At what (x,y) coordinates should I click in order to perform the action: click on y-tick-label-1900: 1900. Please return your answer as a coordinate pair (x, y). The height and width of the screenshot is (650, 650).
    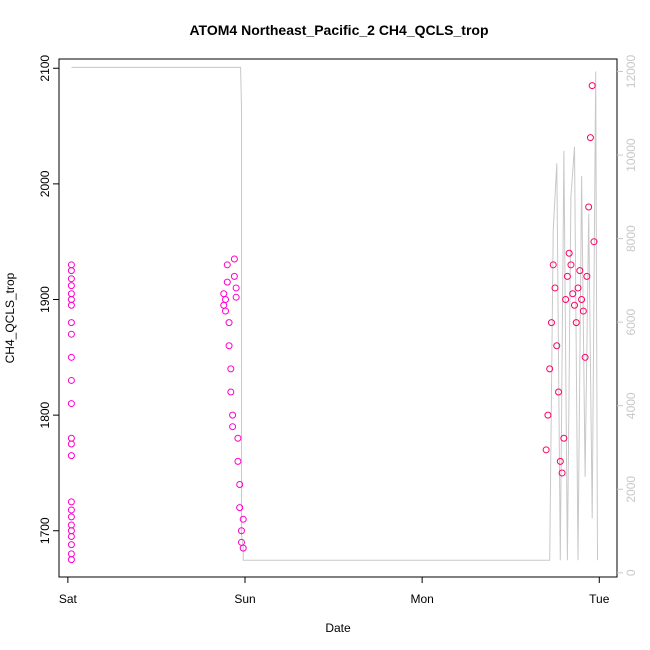
    Looking at the image, I should click on (45, 299).